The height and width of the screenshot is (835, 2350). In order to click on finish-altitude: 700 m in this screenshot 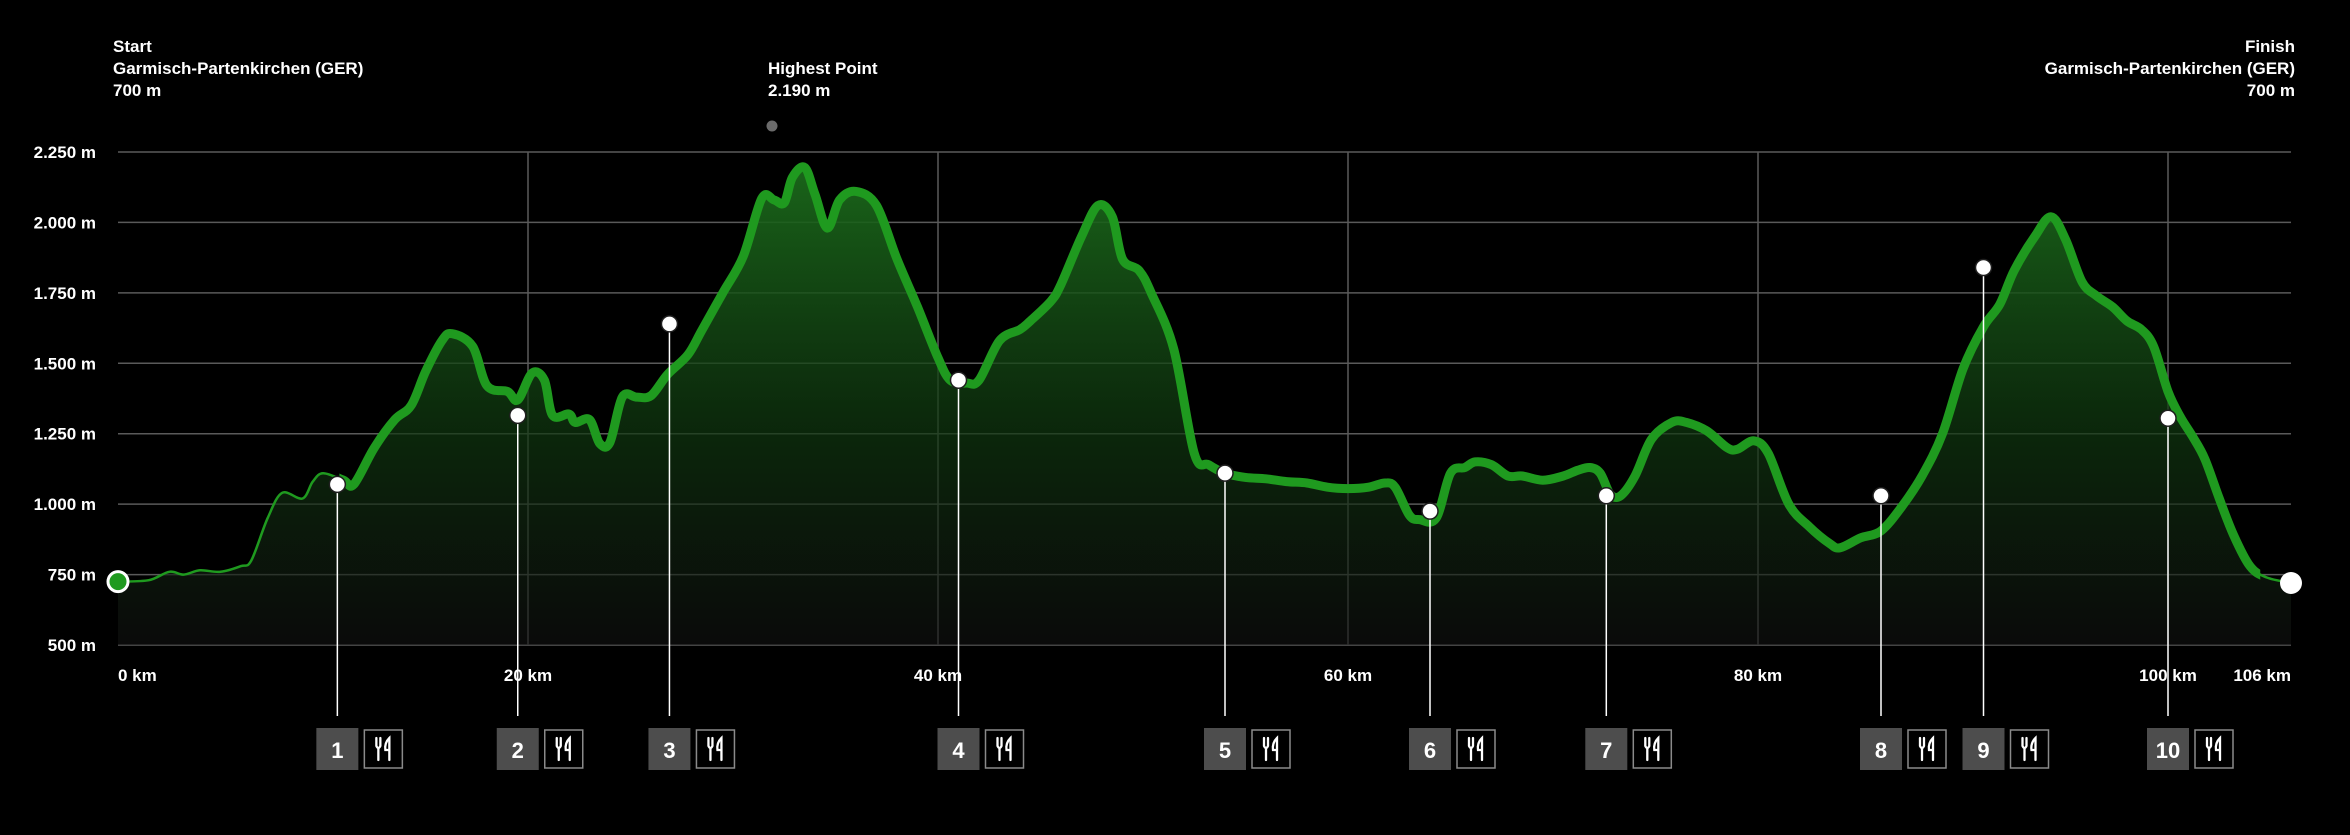, I will do `click(2270, 90)`.